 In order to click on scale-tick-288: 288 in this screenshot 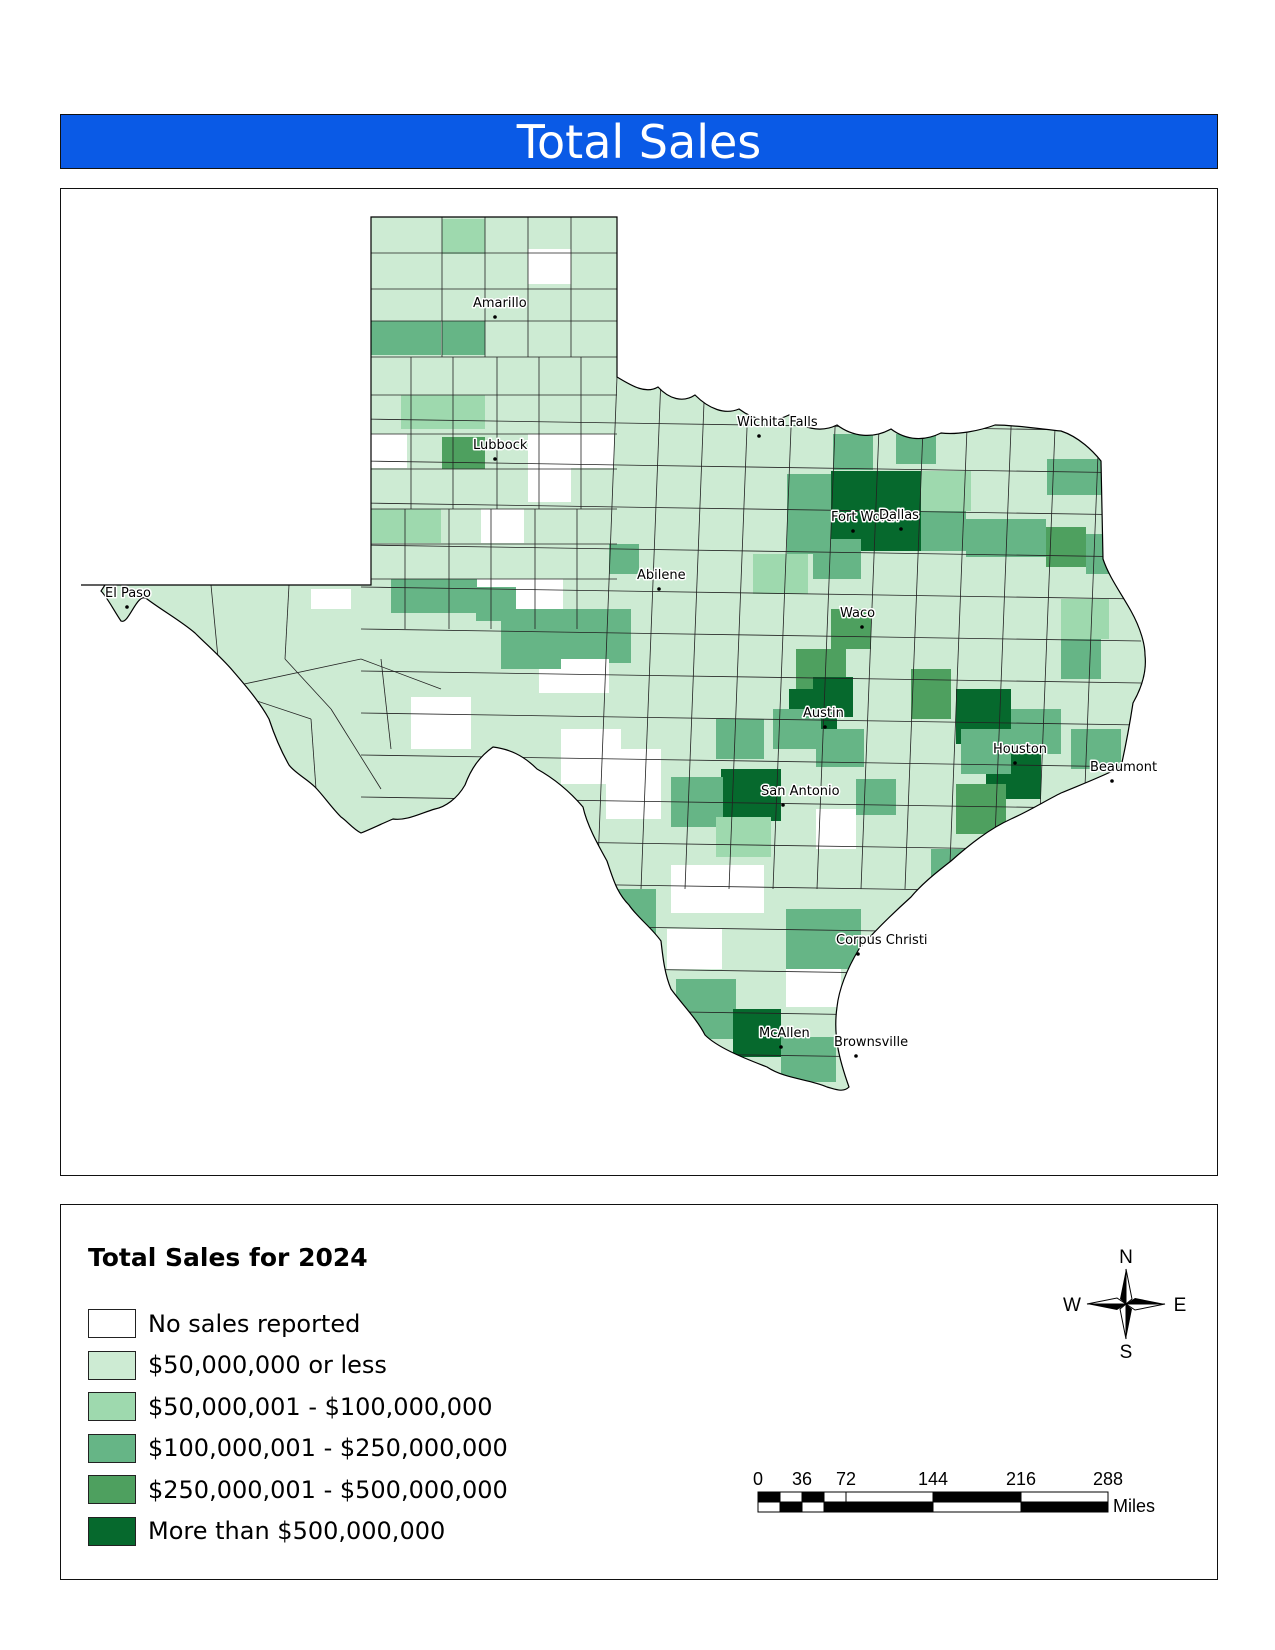, I will do `click(1108, 1479)`.